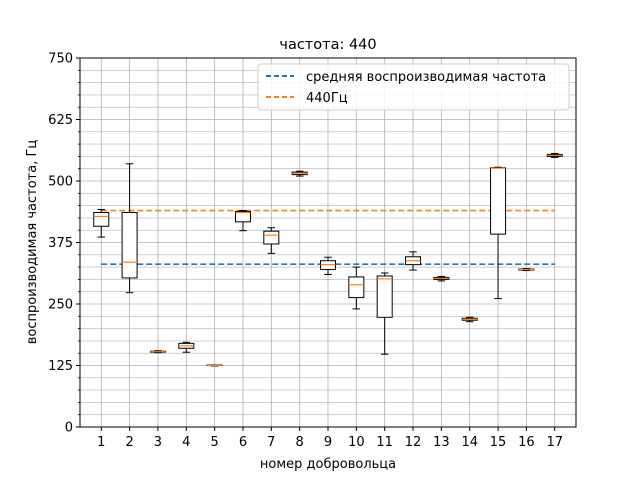  Describe the element at coordinates (526, 442) in the screenshot. I see `x-tick-label: 16` at that location.